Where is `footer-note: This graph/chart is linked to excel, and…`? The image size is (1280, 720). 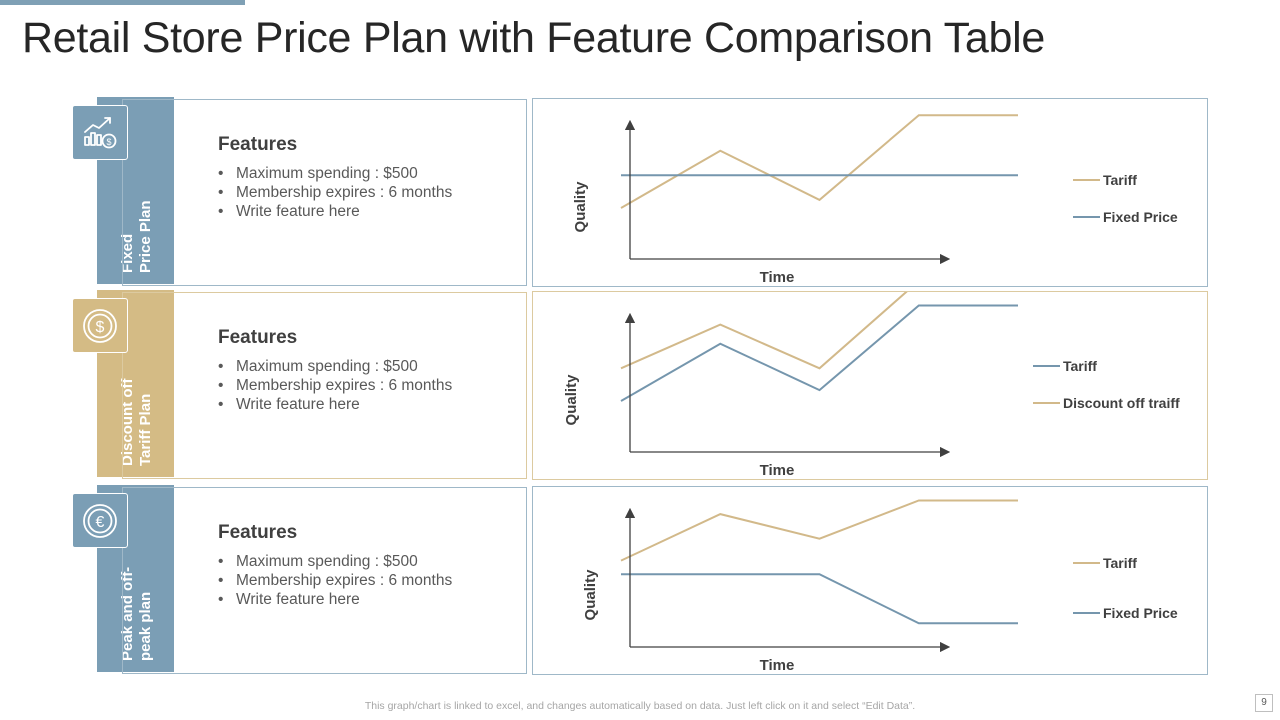
footer-note: This graph/chart is linked to excel, and… is located at coordinates (640, 706).